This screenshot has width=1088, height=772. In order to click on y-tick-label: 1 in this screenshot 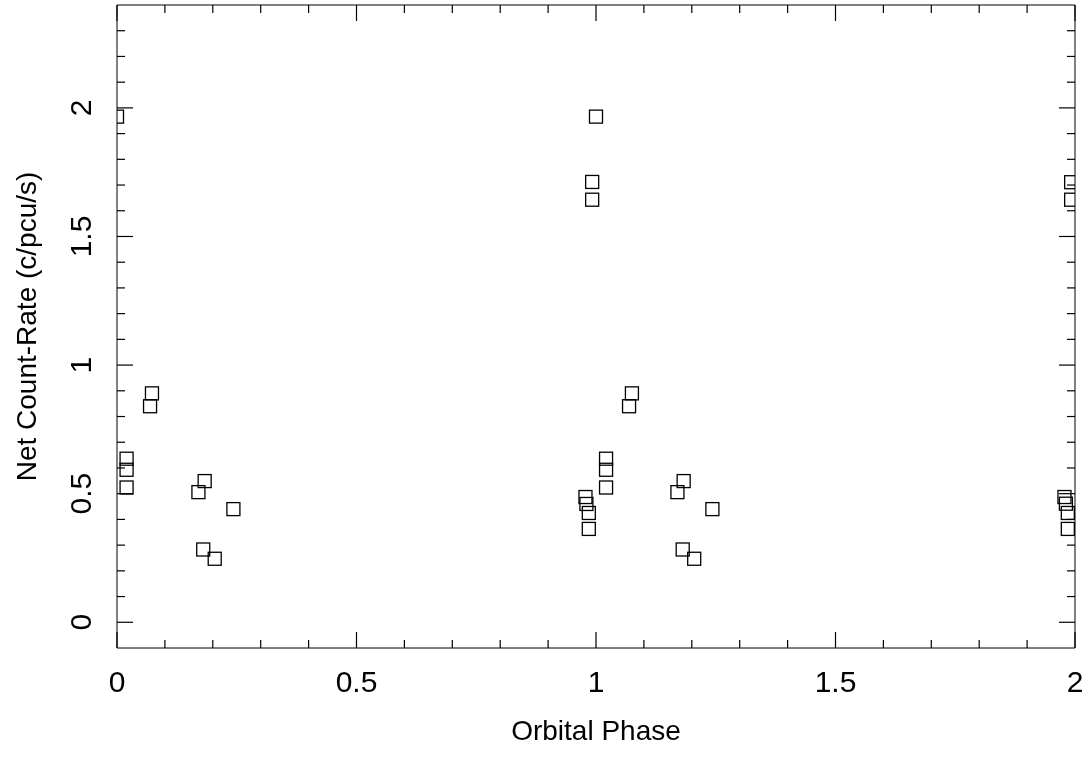, I will do `click(80, 365)`.